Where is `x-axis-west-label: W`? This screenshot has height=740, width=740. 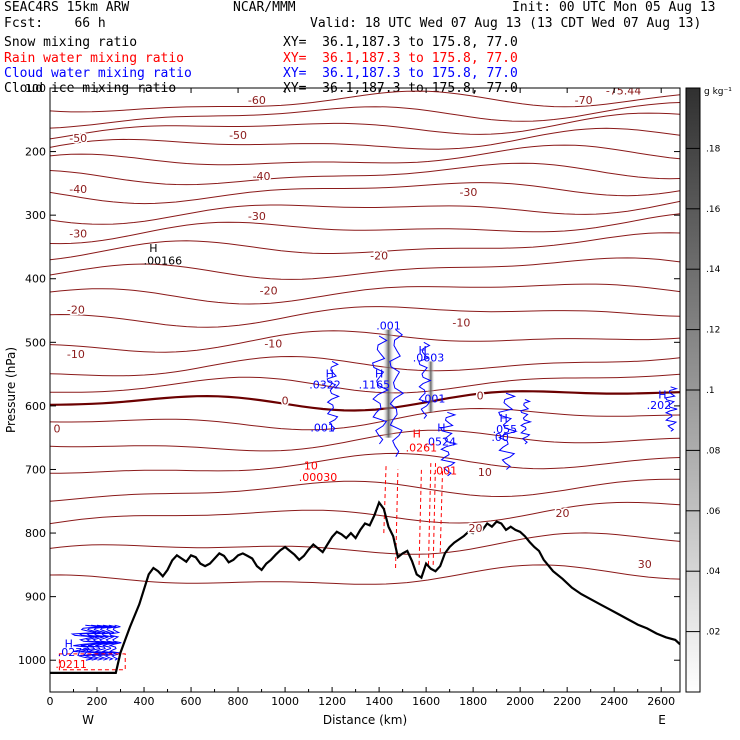 x-axis-west-label: W is located at coordinates (88, 720).